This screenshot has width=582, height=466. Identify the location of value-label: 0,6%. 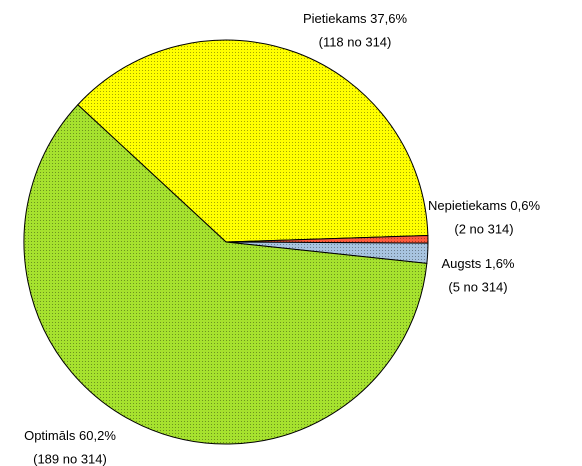
(525, 205).